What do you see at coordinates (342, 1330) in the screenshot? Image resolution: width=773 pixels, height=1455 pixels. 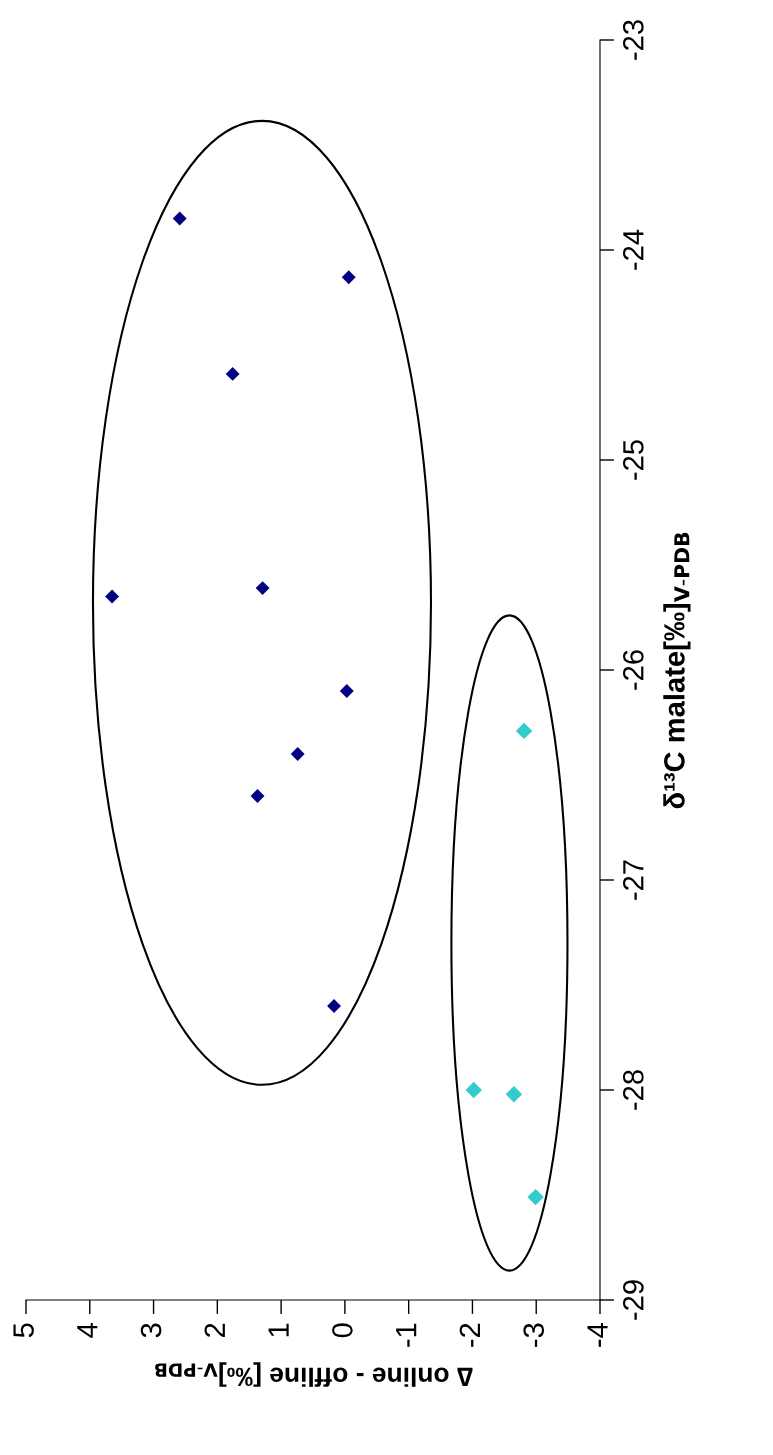 I see `x-tick-label: 0` at bounding box center [342, 1330].